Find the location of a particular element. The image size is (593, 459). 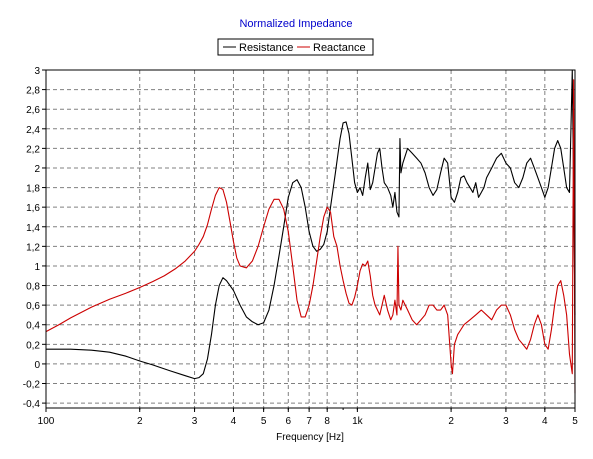

x-tick-label: 100 is located at coordinates (46, 421).